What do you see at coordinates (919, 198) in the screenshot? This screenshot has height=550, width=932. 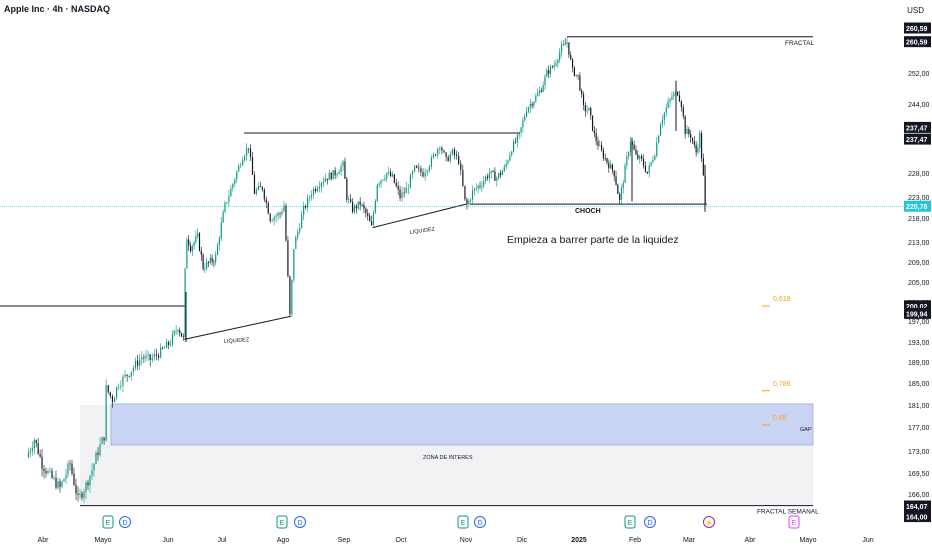 I see `price-tick: 223,00` at bounding box center [919, 198].